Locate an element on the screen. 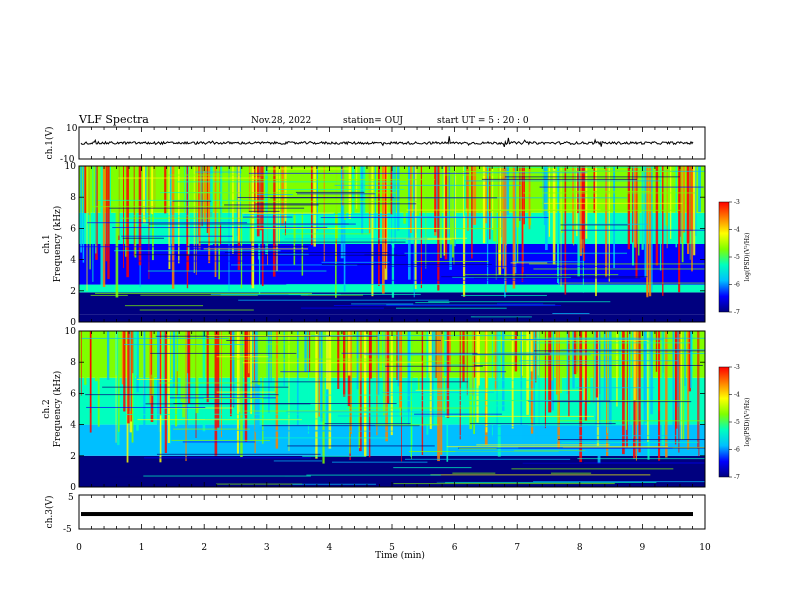 The height and width of the screenshot is (612, 792). x-axis-label: Time (min) is located at coordinates (400, 555).